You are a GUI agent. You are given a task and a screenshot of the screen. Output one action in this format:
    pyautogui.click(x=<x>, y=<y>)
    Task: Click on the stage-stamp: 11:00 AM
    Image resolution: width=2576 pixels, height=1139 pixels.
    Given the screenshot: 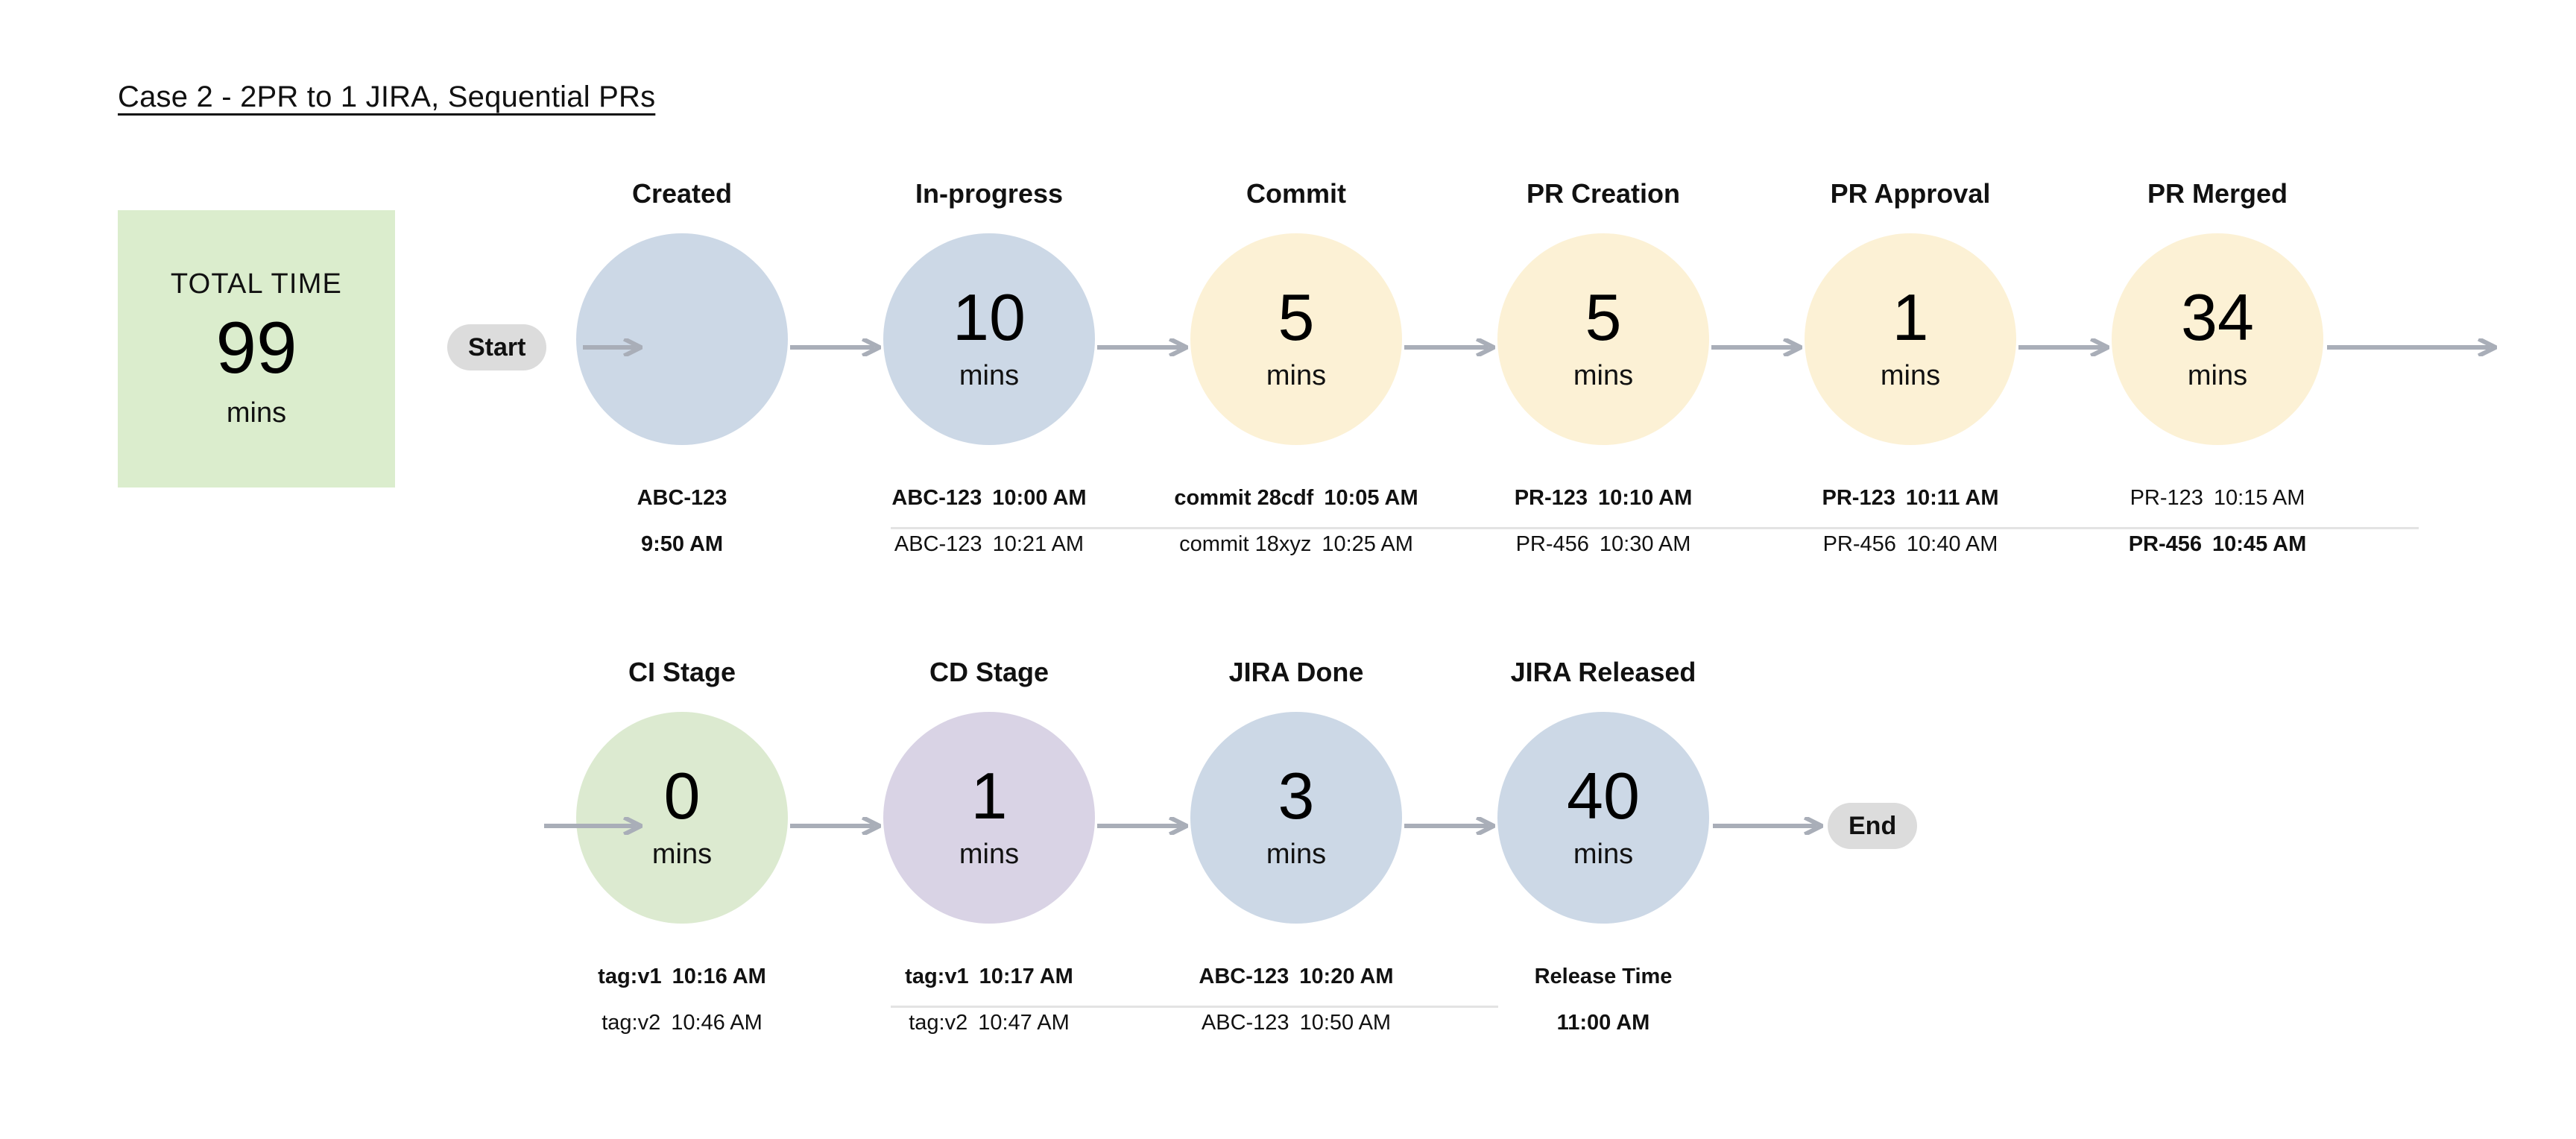 What is the action you would take?
    pyautogui.click(x=1603, y=1023)
    